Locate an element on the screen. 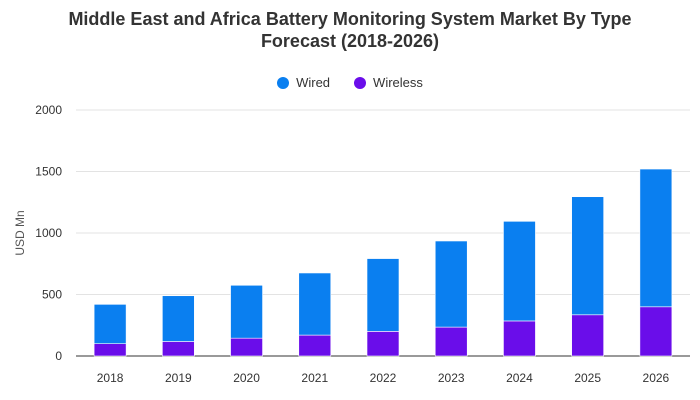  bar-wireless-2023 is located at coordinates (451, 341).